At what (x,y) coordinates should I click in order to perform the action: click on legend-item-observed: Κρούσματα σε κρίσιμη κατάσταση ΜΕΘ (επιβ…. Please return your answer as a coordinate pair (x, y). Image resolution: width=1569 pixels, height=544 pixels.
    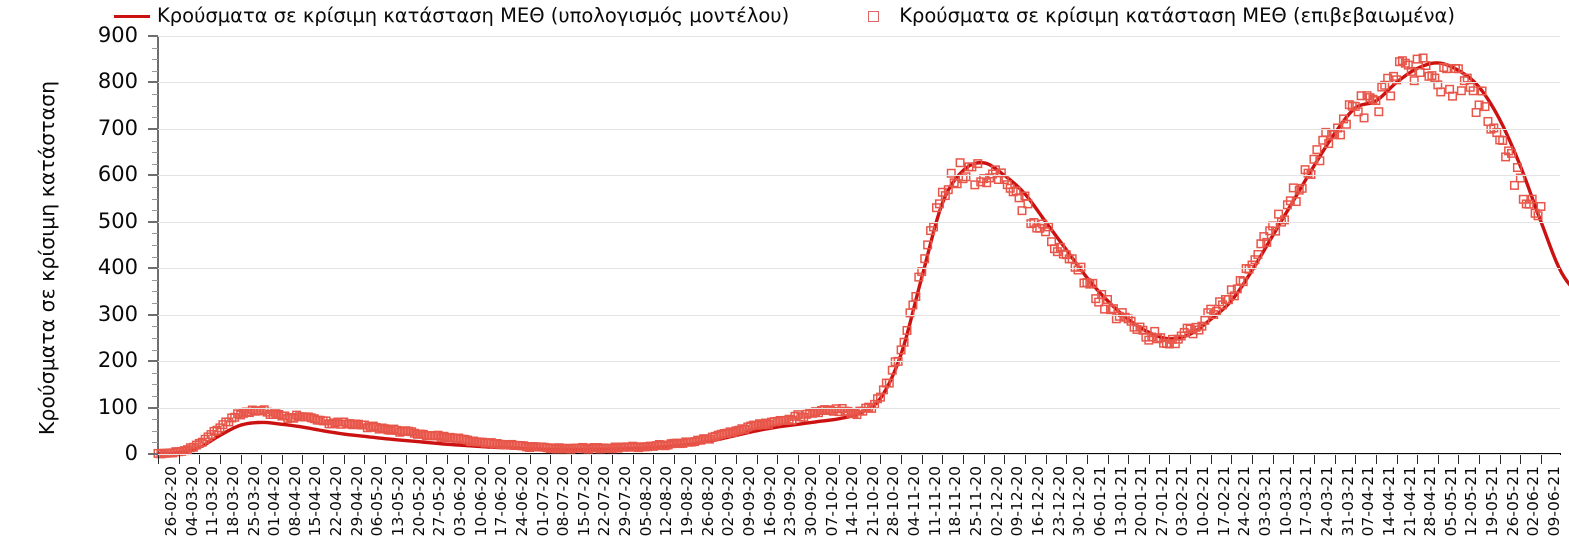
    Looking at the image, I should click on (1155, 16).